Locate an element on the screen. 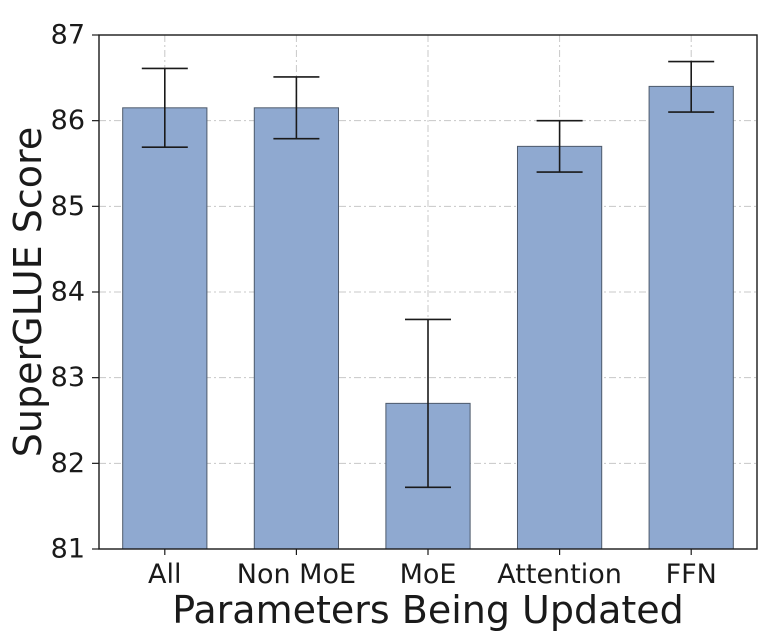 This screenshot has width=765, height=637. x-tick-label-1: Non MoE is located at coordinates (296, 574).